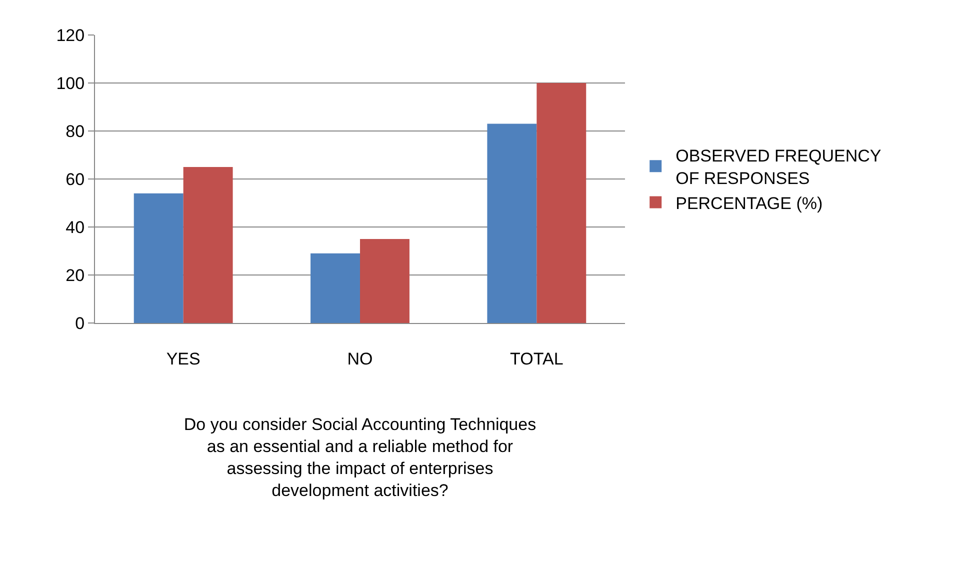 The height and width of the screenshot is (578, 956). I want to click on y-tick-label: 80, so click(75, 131).